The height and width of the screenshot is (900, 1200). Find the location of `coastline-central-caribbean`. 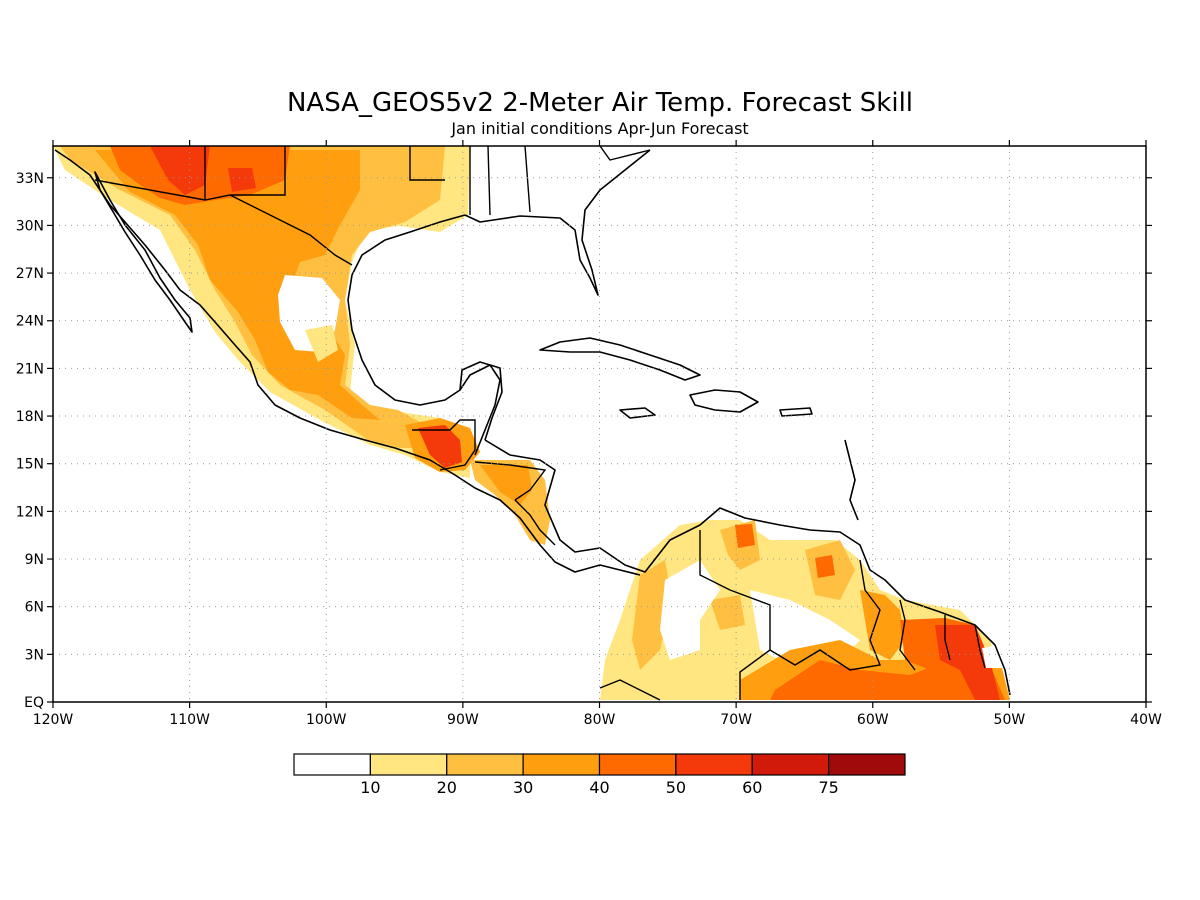

coastline-central-caribbean is located at coordinates (747, 567).